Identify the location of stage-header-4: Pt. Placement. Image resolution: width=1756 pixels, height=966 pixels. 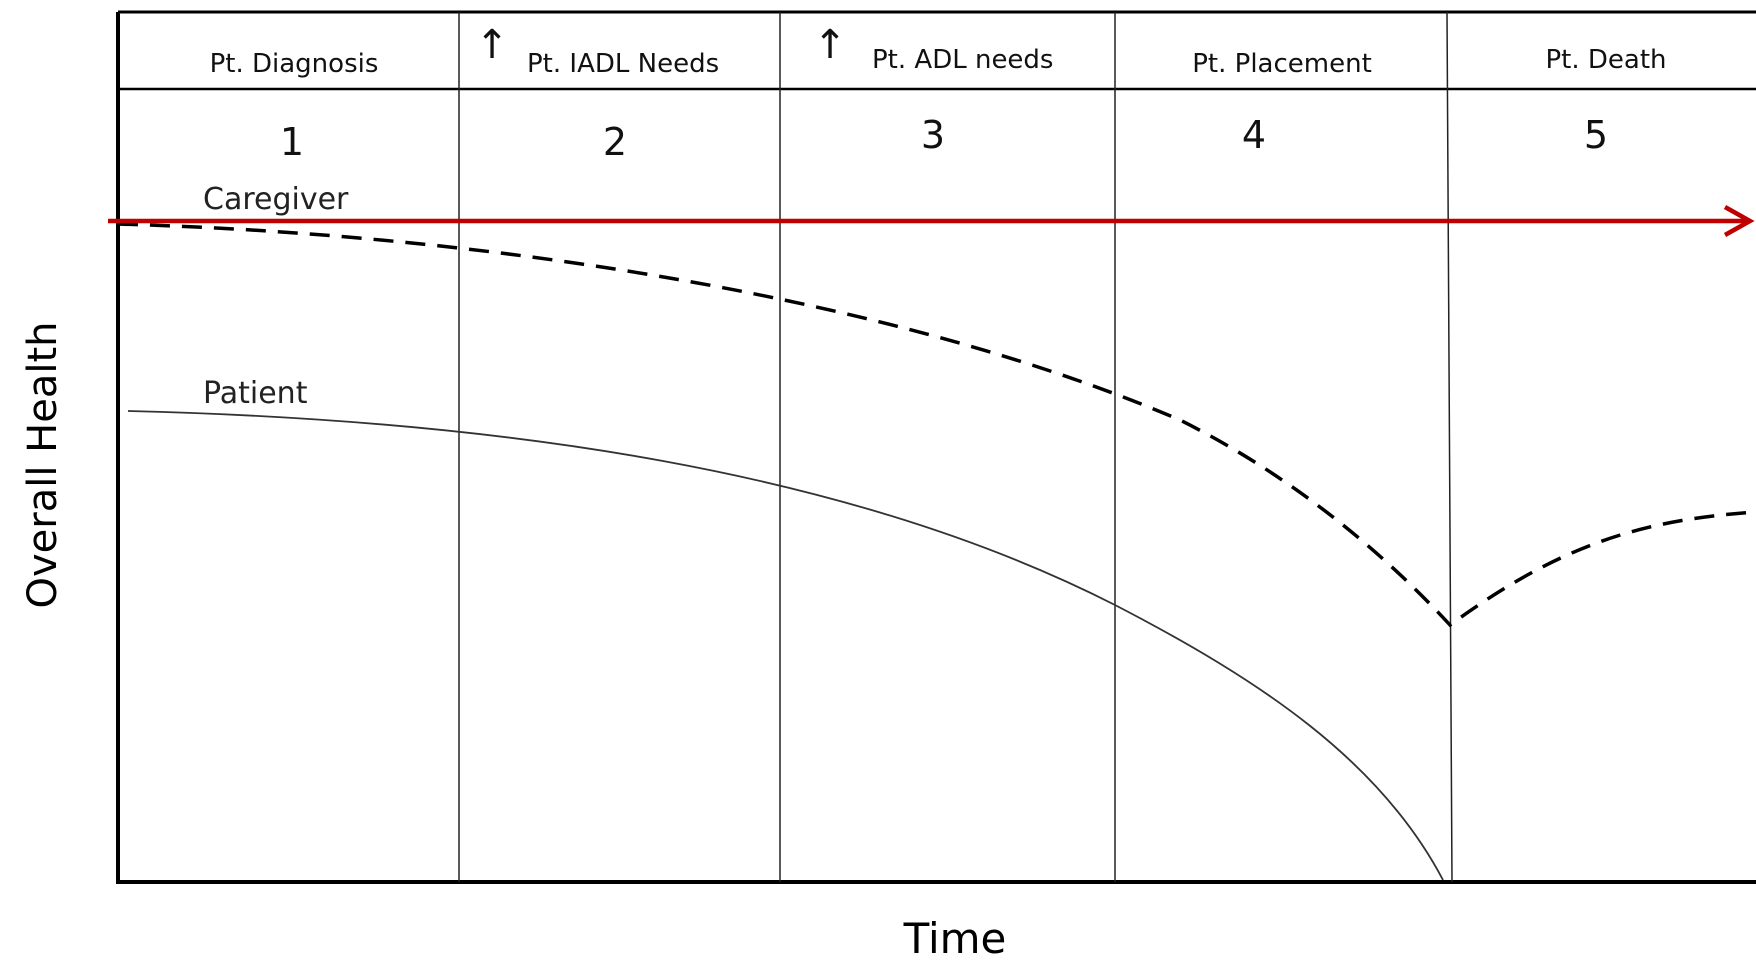
(1282, 64).